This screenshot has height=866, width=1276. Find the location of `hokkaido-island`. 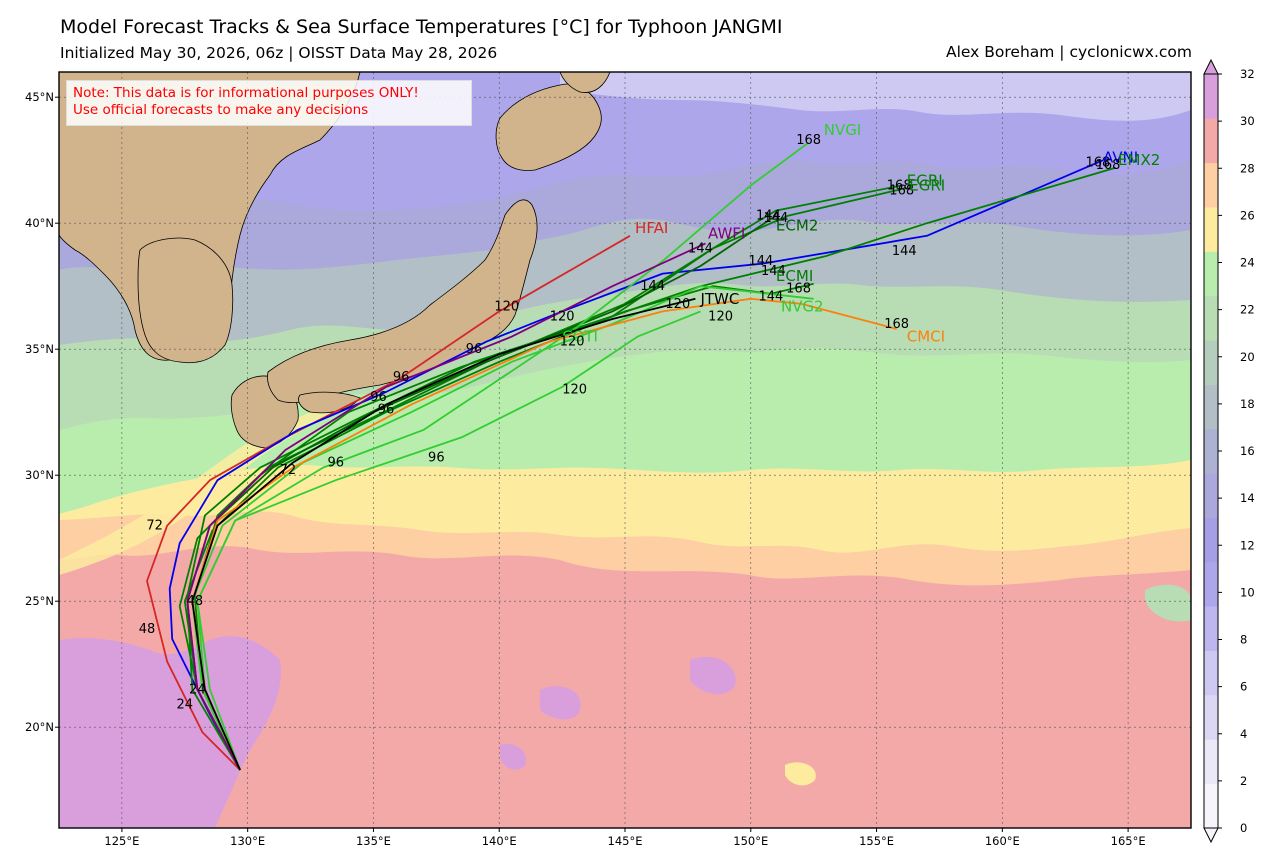

hokkaido-island is located at coordinates (548, 127).